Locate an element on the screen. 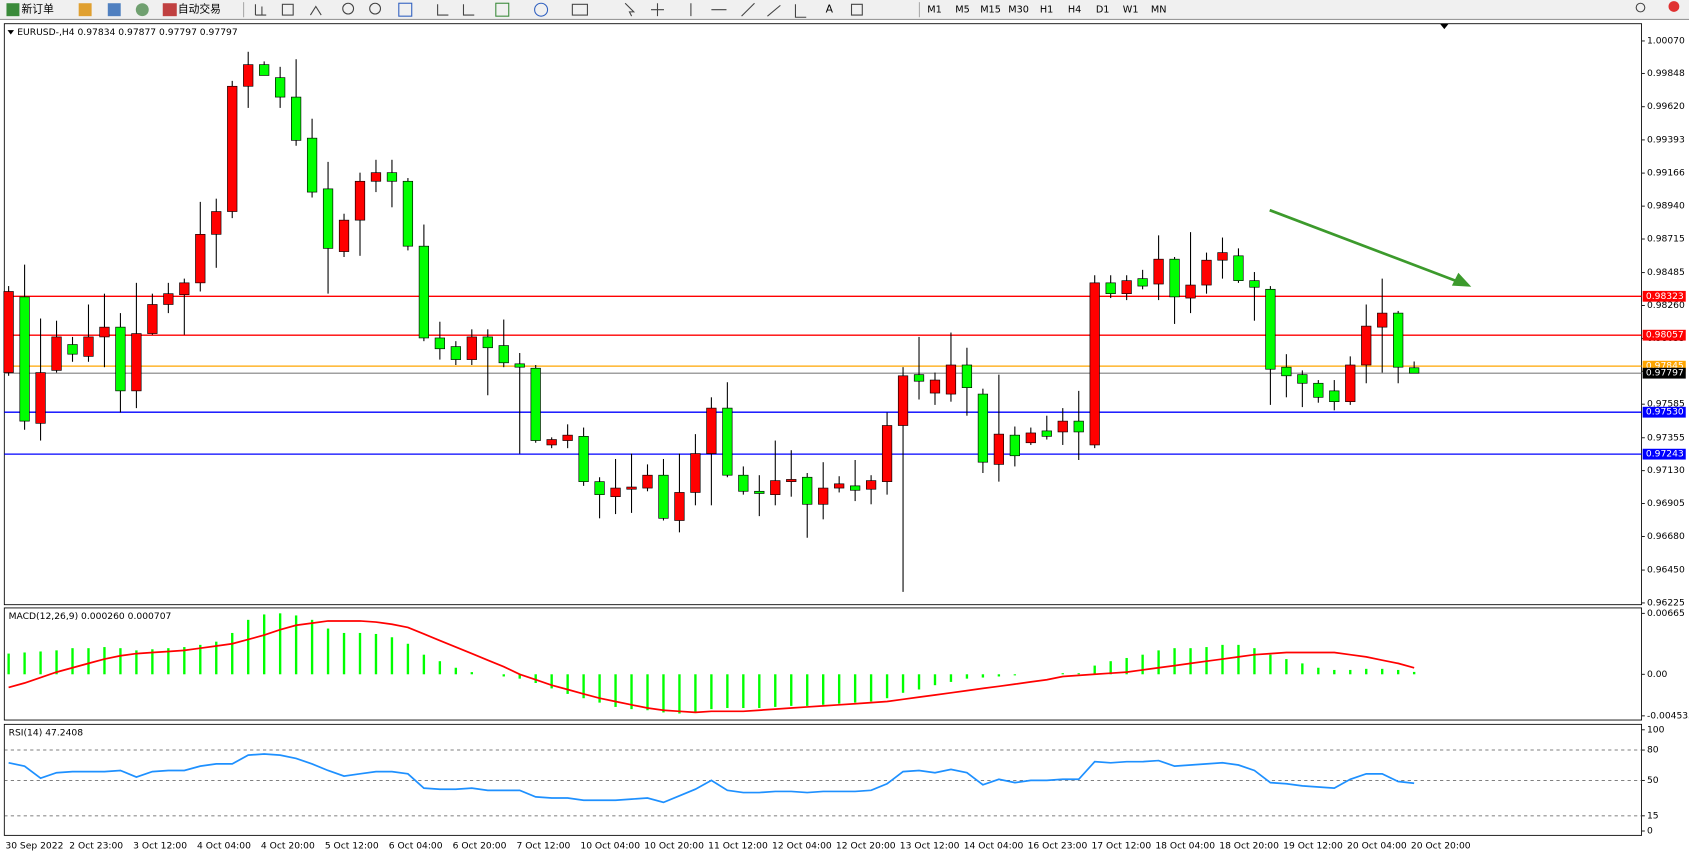  timeframe-button: MN is located at coordinates (1159, 10).